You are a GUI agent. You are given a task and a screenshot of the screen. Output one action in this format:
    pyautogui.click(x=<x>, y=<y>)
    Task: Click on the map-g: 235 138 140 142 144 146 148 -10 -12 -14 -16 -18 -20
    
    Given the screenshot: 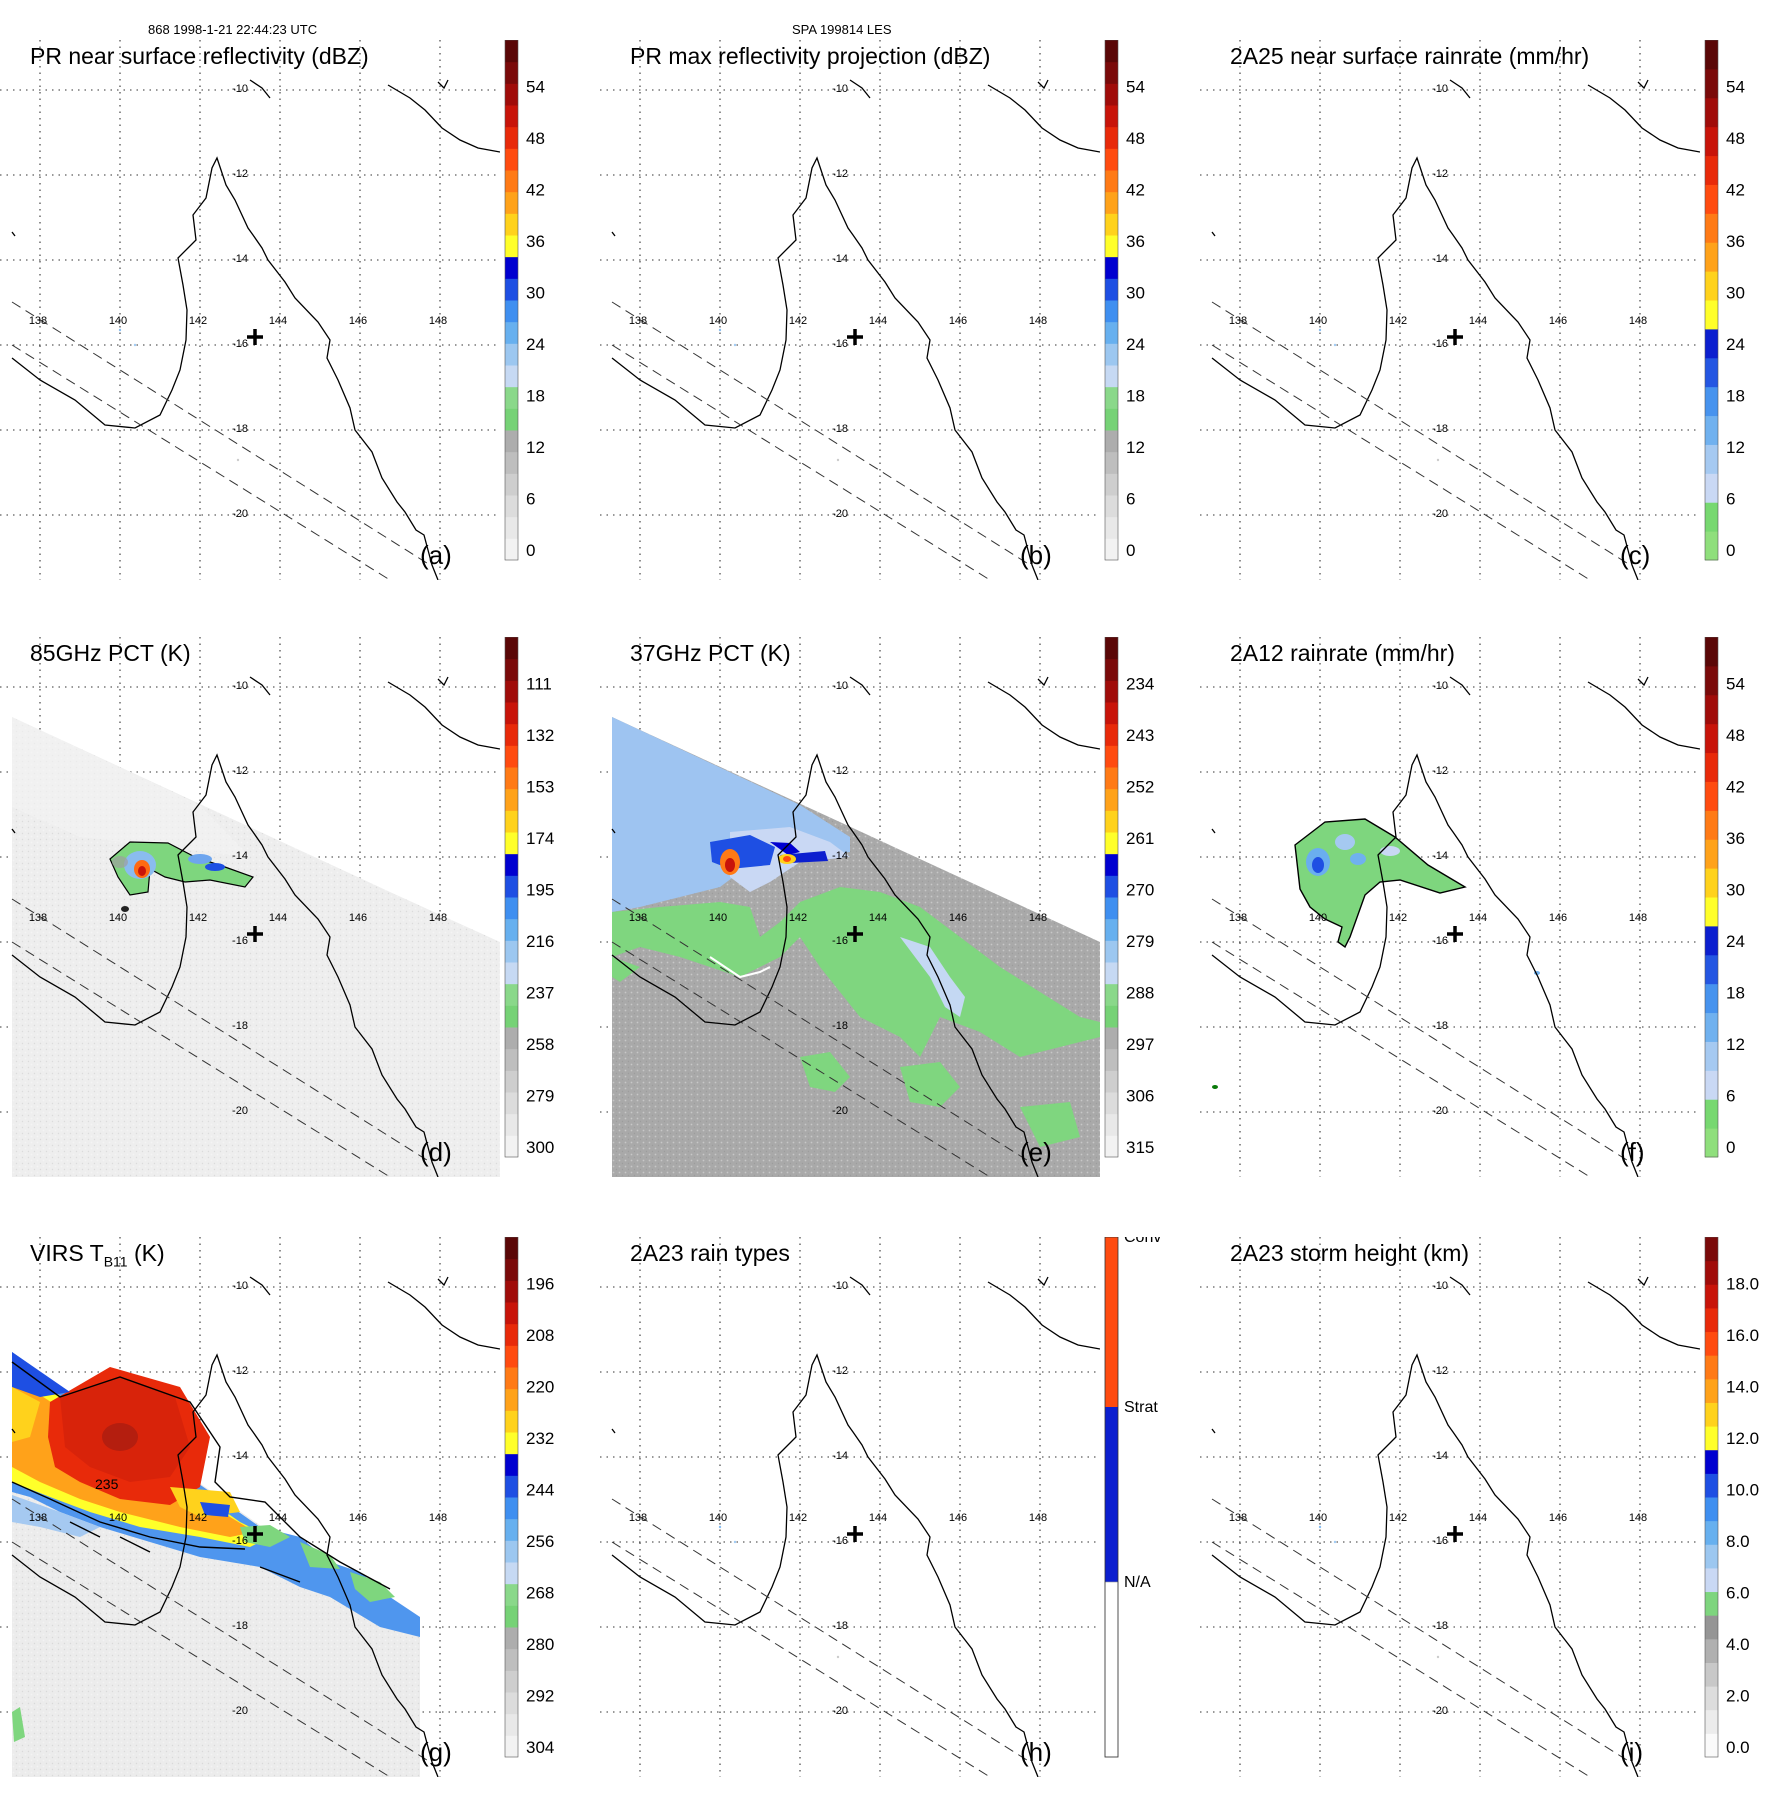 What is the action you would take?
    pyautogui.click(x=250, y=1507)
    